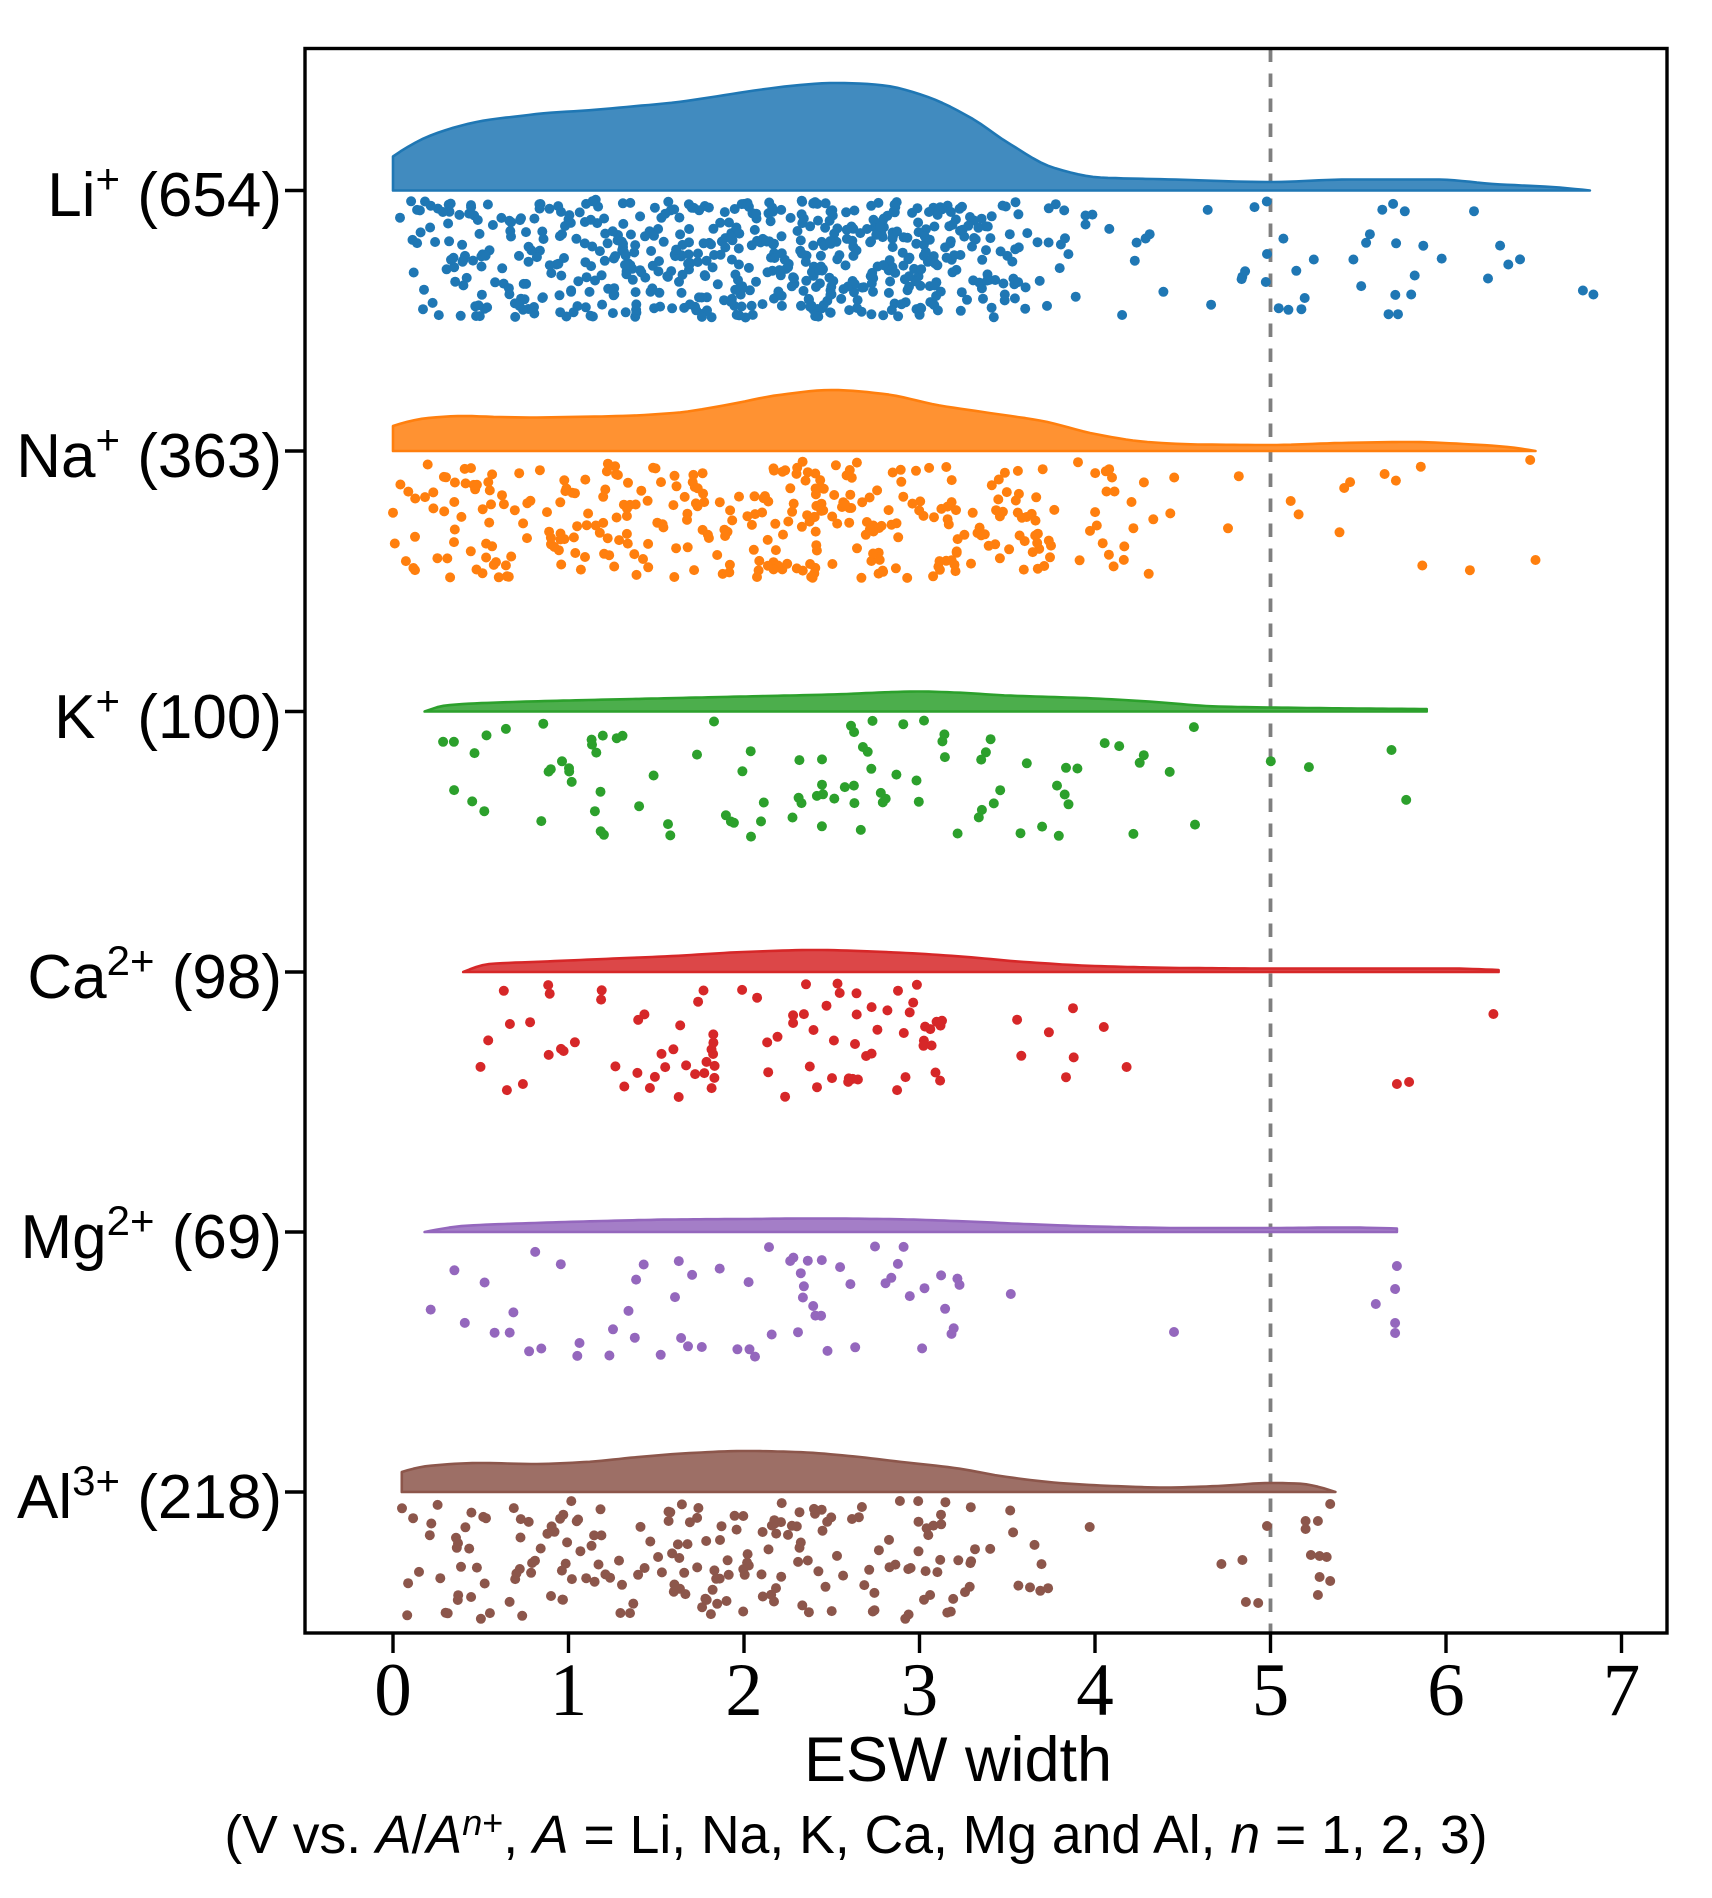 This screenshot has width=1712, height=1898. Describe the element at coordinates (920, 1690) in the screenshot. I see `svg-text: 3` at that location.